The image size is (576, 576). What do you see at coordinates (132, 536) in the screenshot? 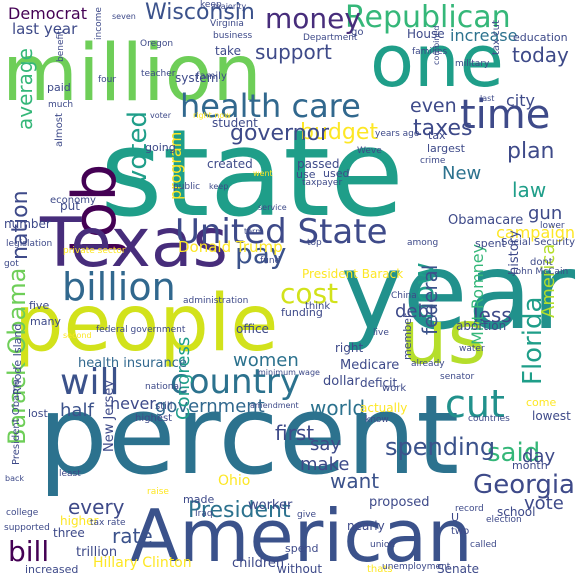
I see `word-62: rate` at bounding box center [132, 536].